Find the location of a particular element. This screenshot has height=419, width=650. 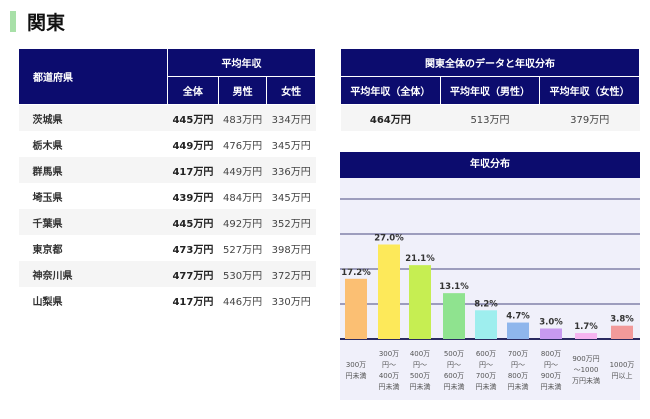

table-row: 神奈川県 477万円 530万円 372万円 is located at coordinates (167, 274).